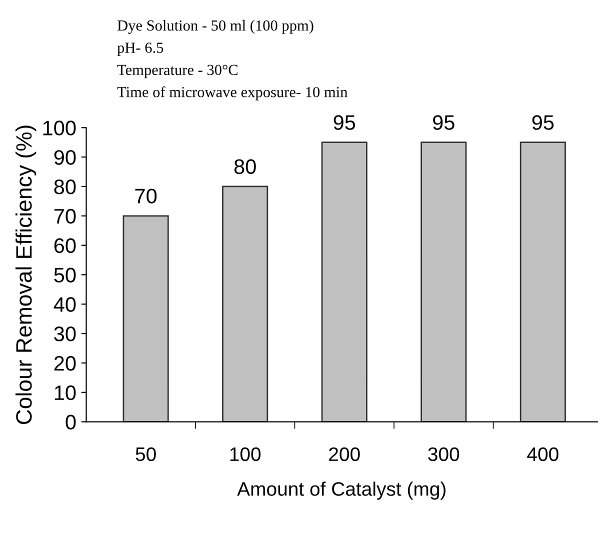 This screenshot has height=555, width=616. I want to click on y-tick-label: 30, so click(65, 334).